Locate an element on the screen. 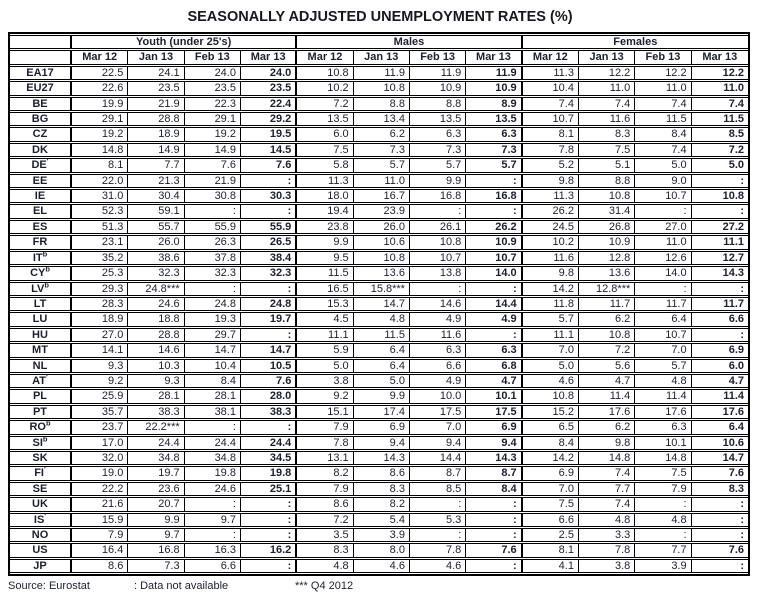  value-cell: 24.8 is located at coordinates (269, 304).